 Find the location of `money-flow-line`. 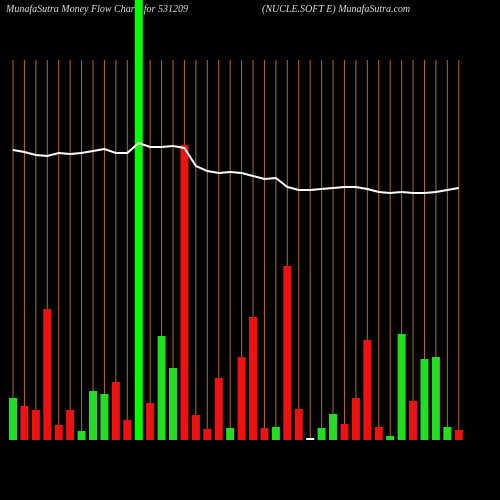

money-flow-line is located at coordinates (235, 168).